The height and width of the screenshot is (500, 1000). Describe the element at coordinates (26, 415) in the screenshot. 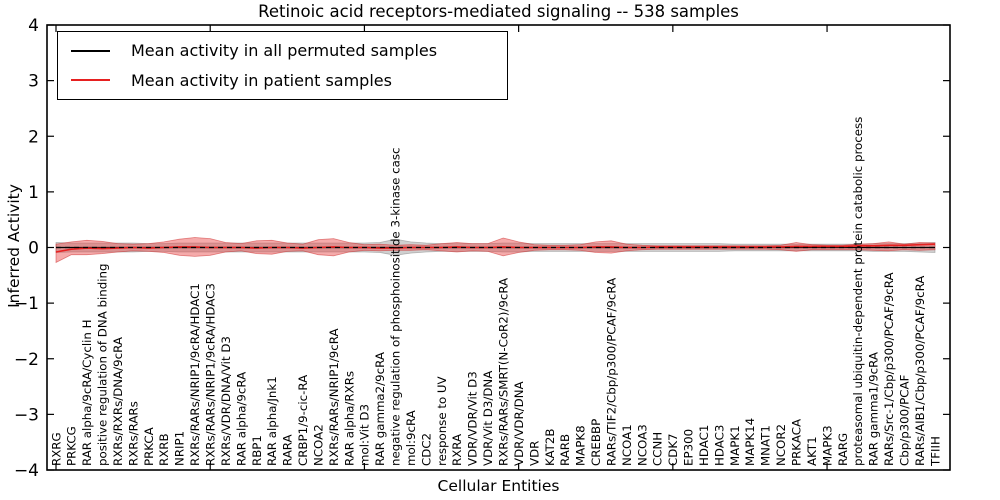

I see `y-tick-label: −3` at that location.